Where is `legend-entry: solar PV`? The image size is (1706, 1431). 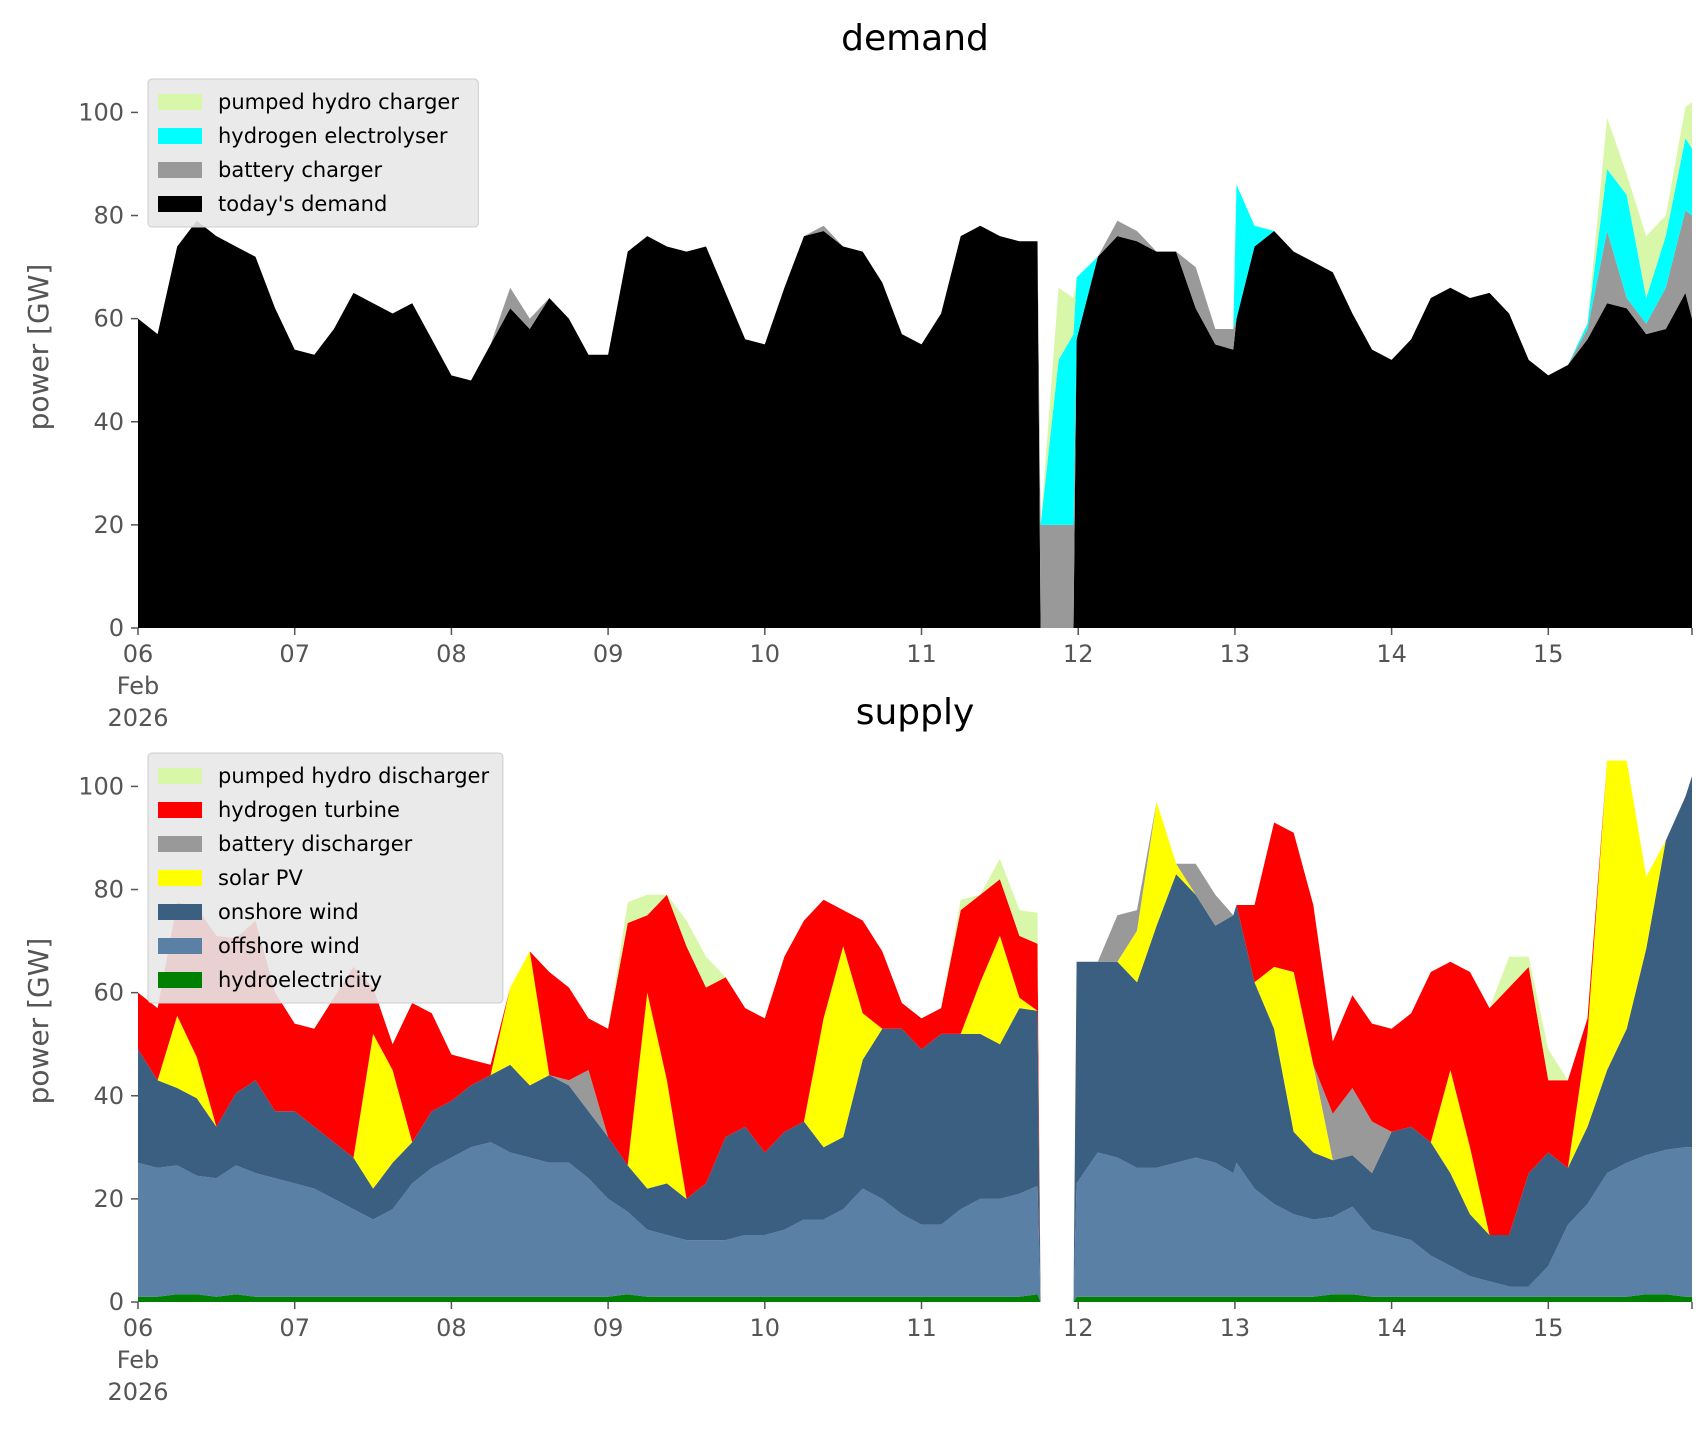 legend-entry: solar PV is located at coordinates (260, 878).